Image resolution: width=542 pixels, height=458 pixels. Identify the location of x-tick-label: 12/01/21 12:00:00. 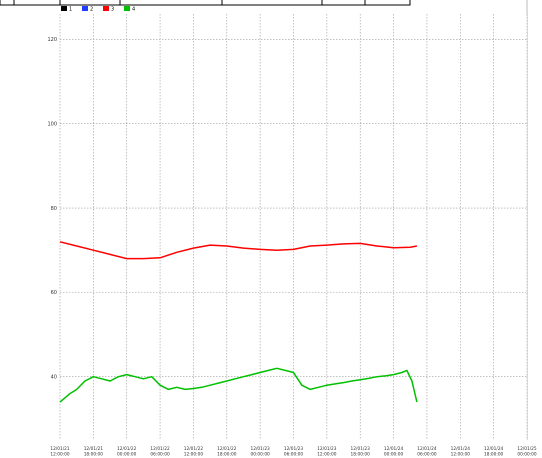
(60, 452).